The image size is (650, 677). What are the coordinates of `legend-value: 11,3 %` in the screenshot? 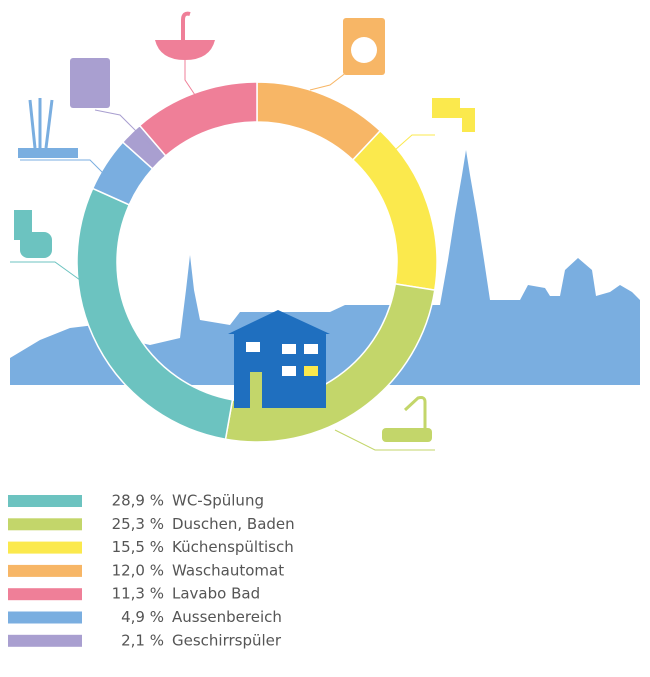 It's located at (138, 594).